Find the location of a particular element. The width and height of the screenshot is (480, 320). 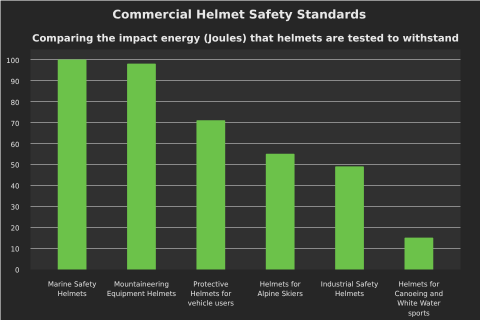

chart-subtitle: Comparing the impact energy (Joules) that helmets are tested to withstand is located at coordinates (245, 39).